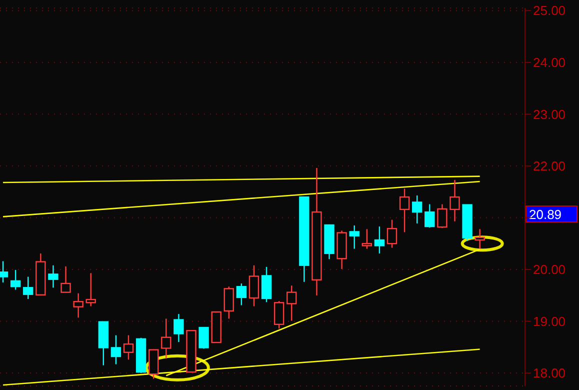 This screenshot has height=390, width=579. What do you see at coordinates (549, 270) in the screenshot?
I see `y-tick-label: 20.00` at bounding box center [549, 270].